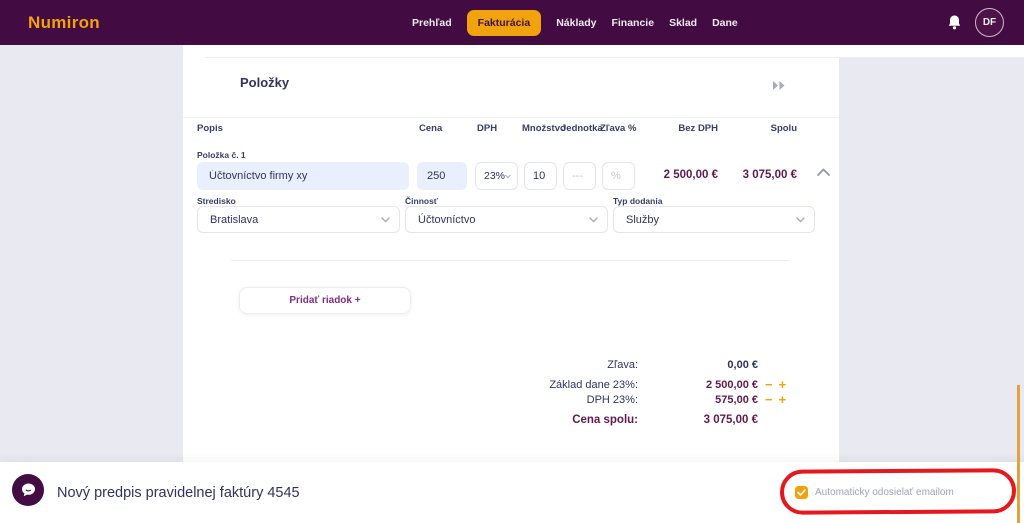 Image resolution: width=1024 pixels, height=523 pixels. I want to click on row-gross-amount: 3 075,00 €, so click(769, 175).